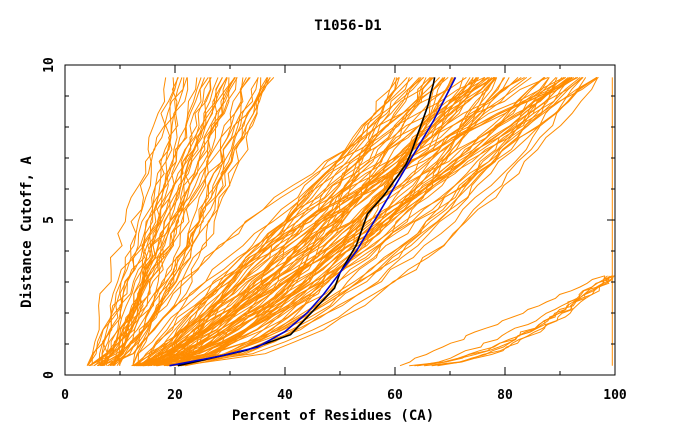 Image resolution: width=680 pixels, height=440 pixels. Describe the element at coordinates (65, 395) in the screenshot. I see `x-tick-label: 0` at that location.